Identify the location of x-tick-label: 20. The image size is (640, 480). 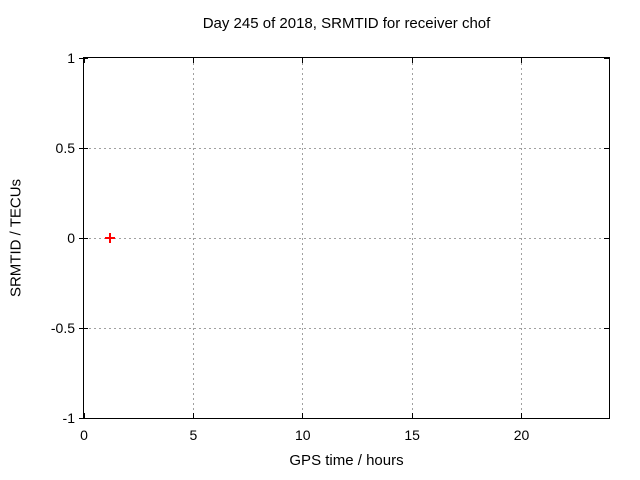
(521, 435).